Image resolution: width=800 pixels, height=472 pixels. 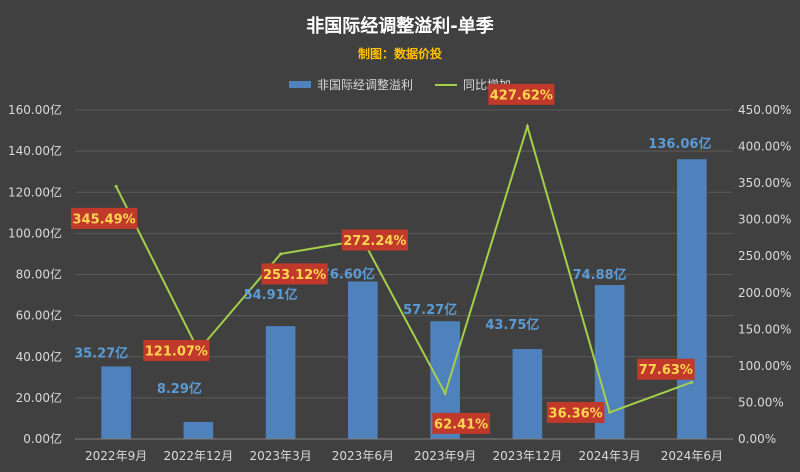 I want to click on y-right-tick-label: 350.00%, so click(x=764, y=183).